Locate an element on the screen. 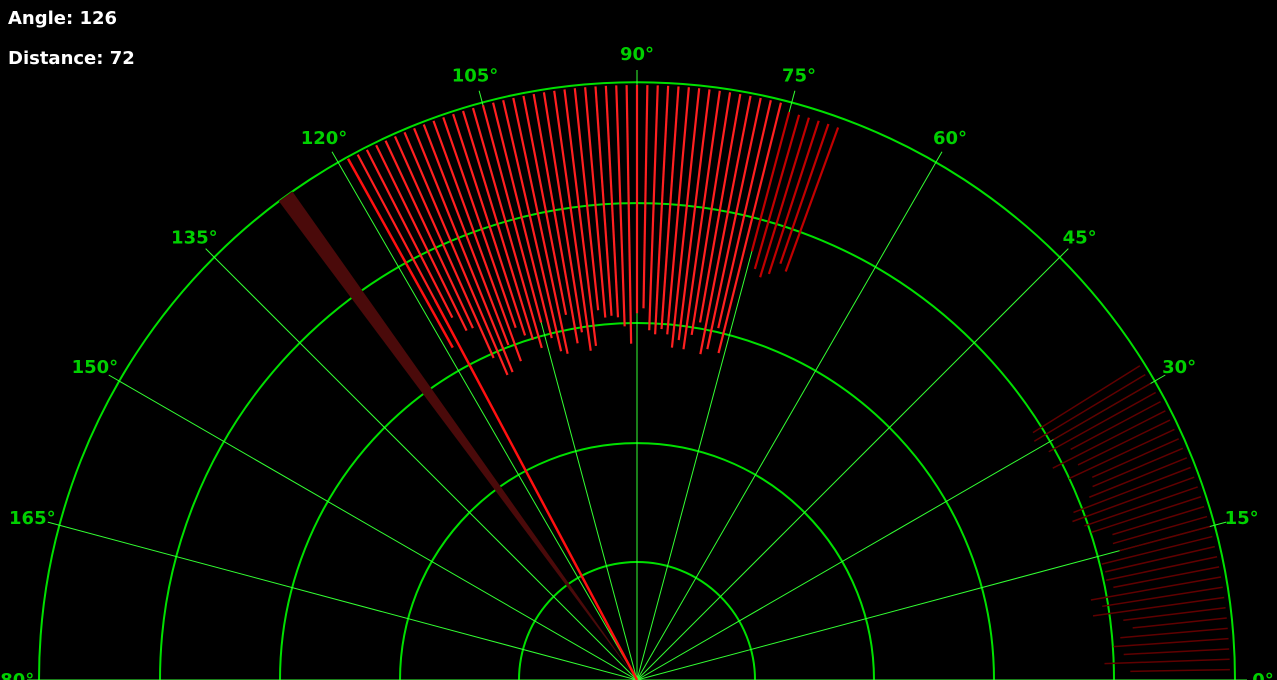  distance-label: Distance: is located at coordinates (56, 58).